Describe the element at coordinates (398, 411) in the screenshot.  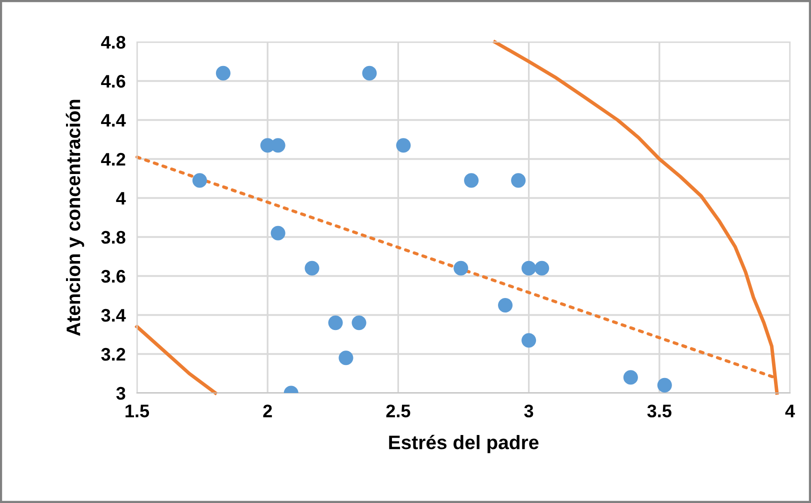
I see `x-tick-label: 2.5` at that location.